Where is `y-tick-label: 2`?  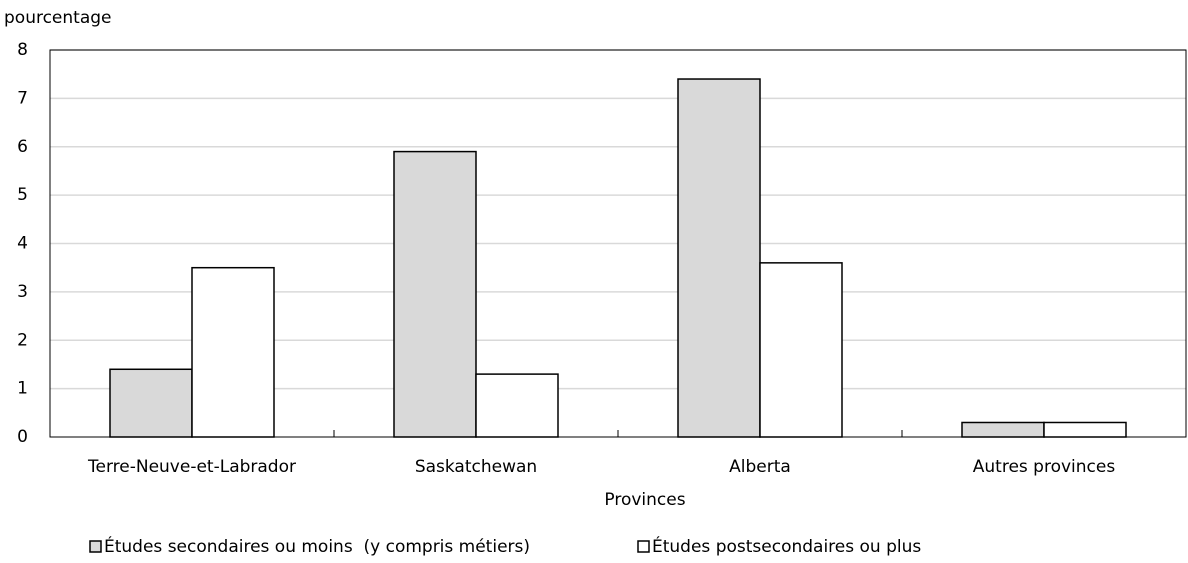
y-tick-label: 2 is located at coordinates (22, 340).